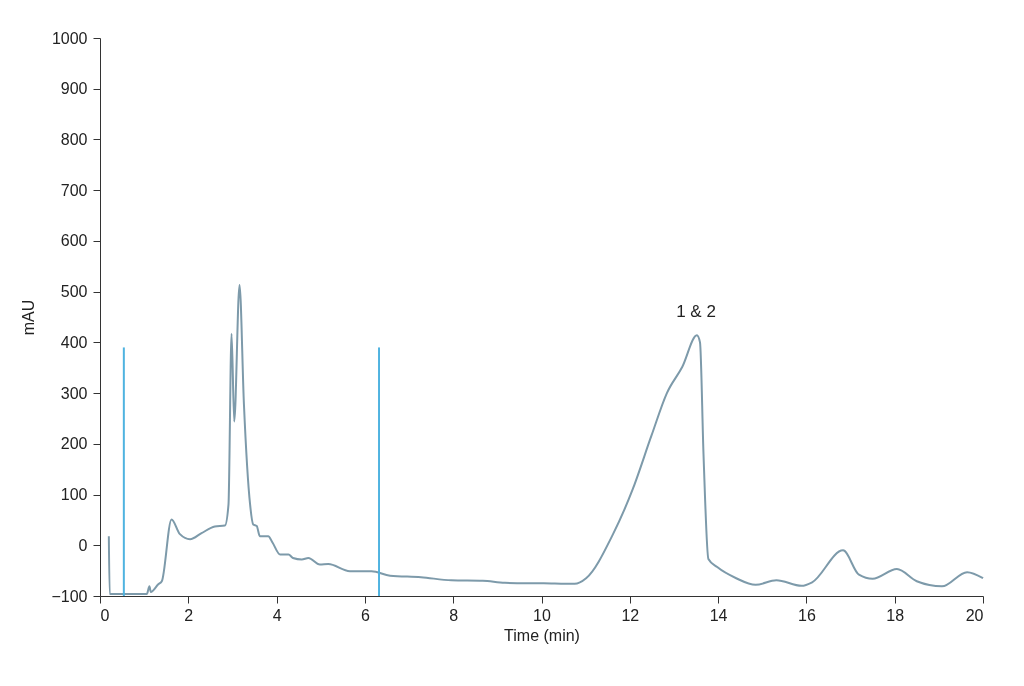 The height and width of the screenshot is (686, 1024). What do you see at coordinates (630, 615) in the screenshot?
I see `x-tick-label: 12` at bounding box center [630, 615].